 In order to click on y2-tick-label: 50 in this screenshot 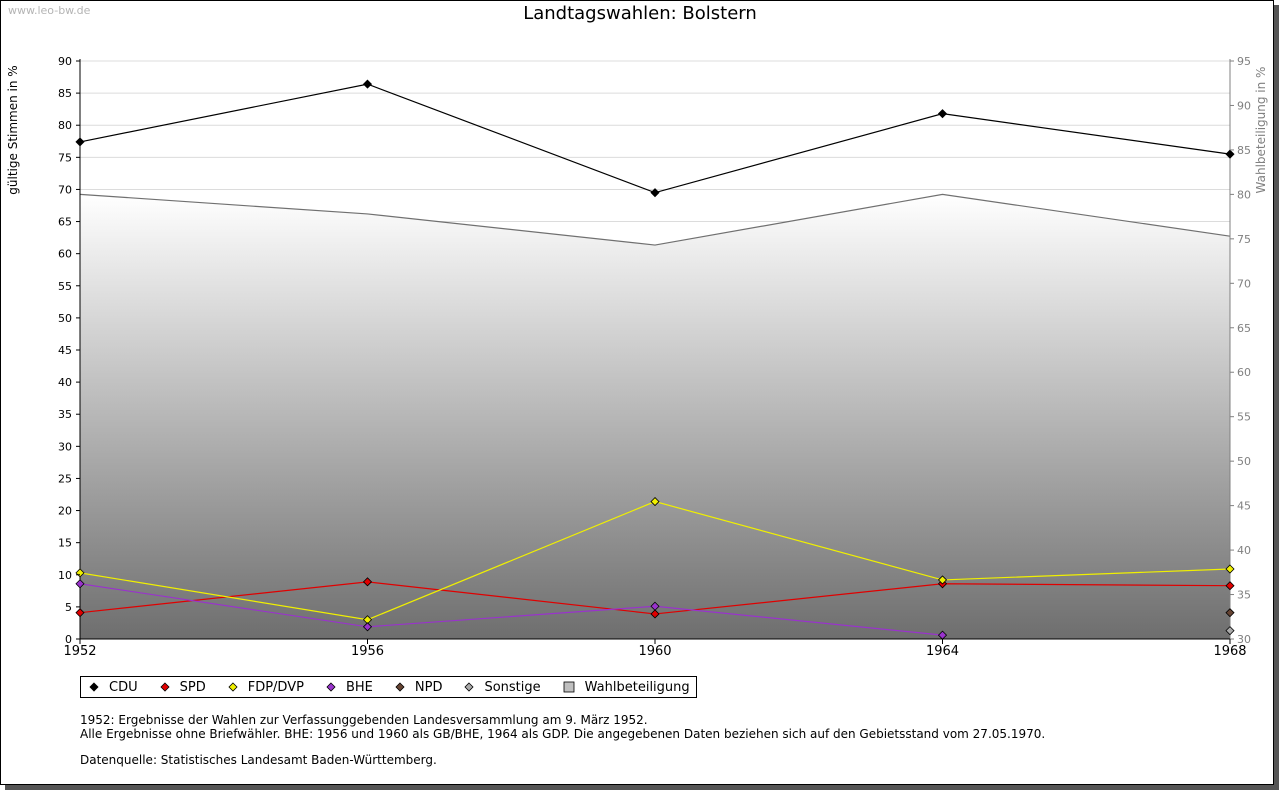, I will do `click(1244, 461)`.